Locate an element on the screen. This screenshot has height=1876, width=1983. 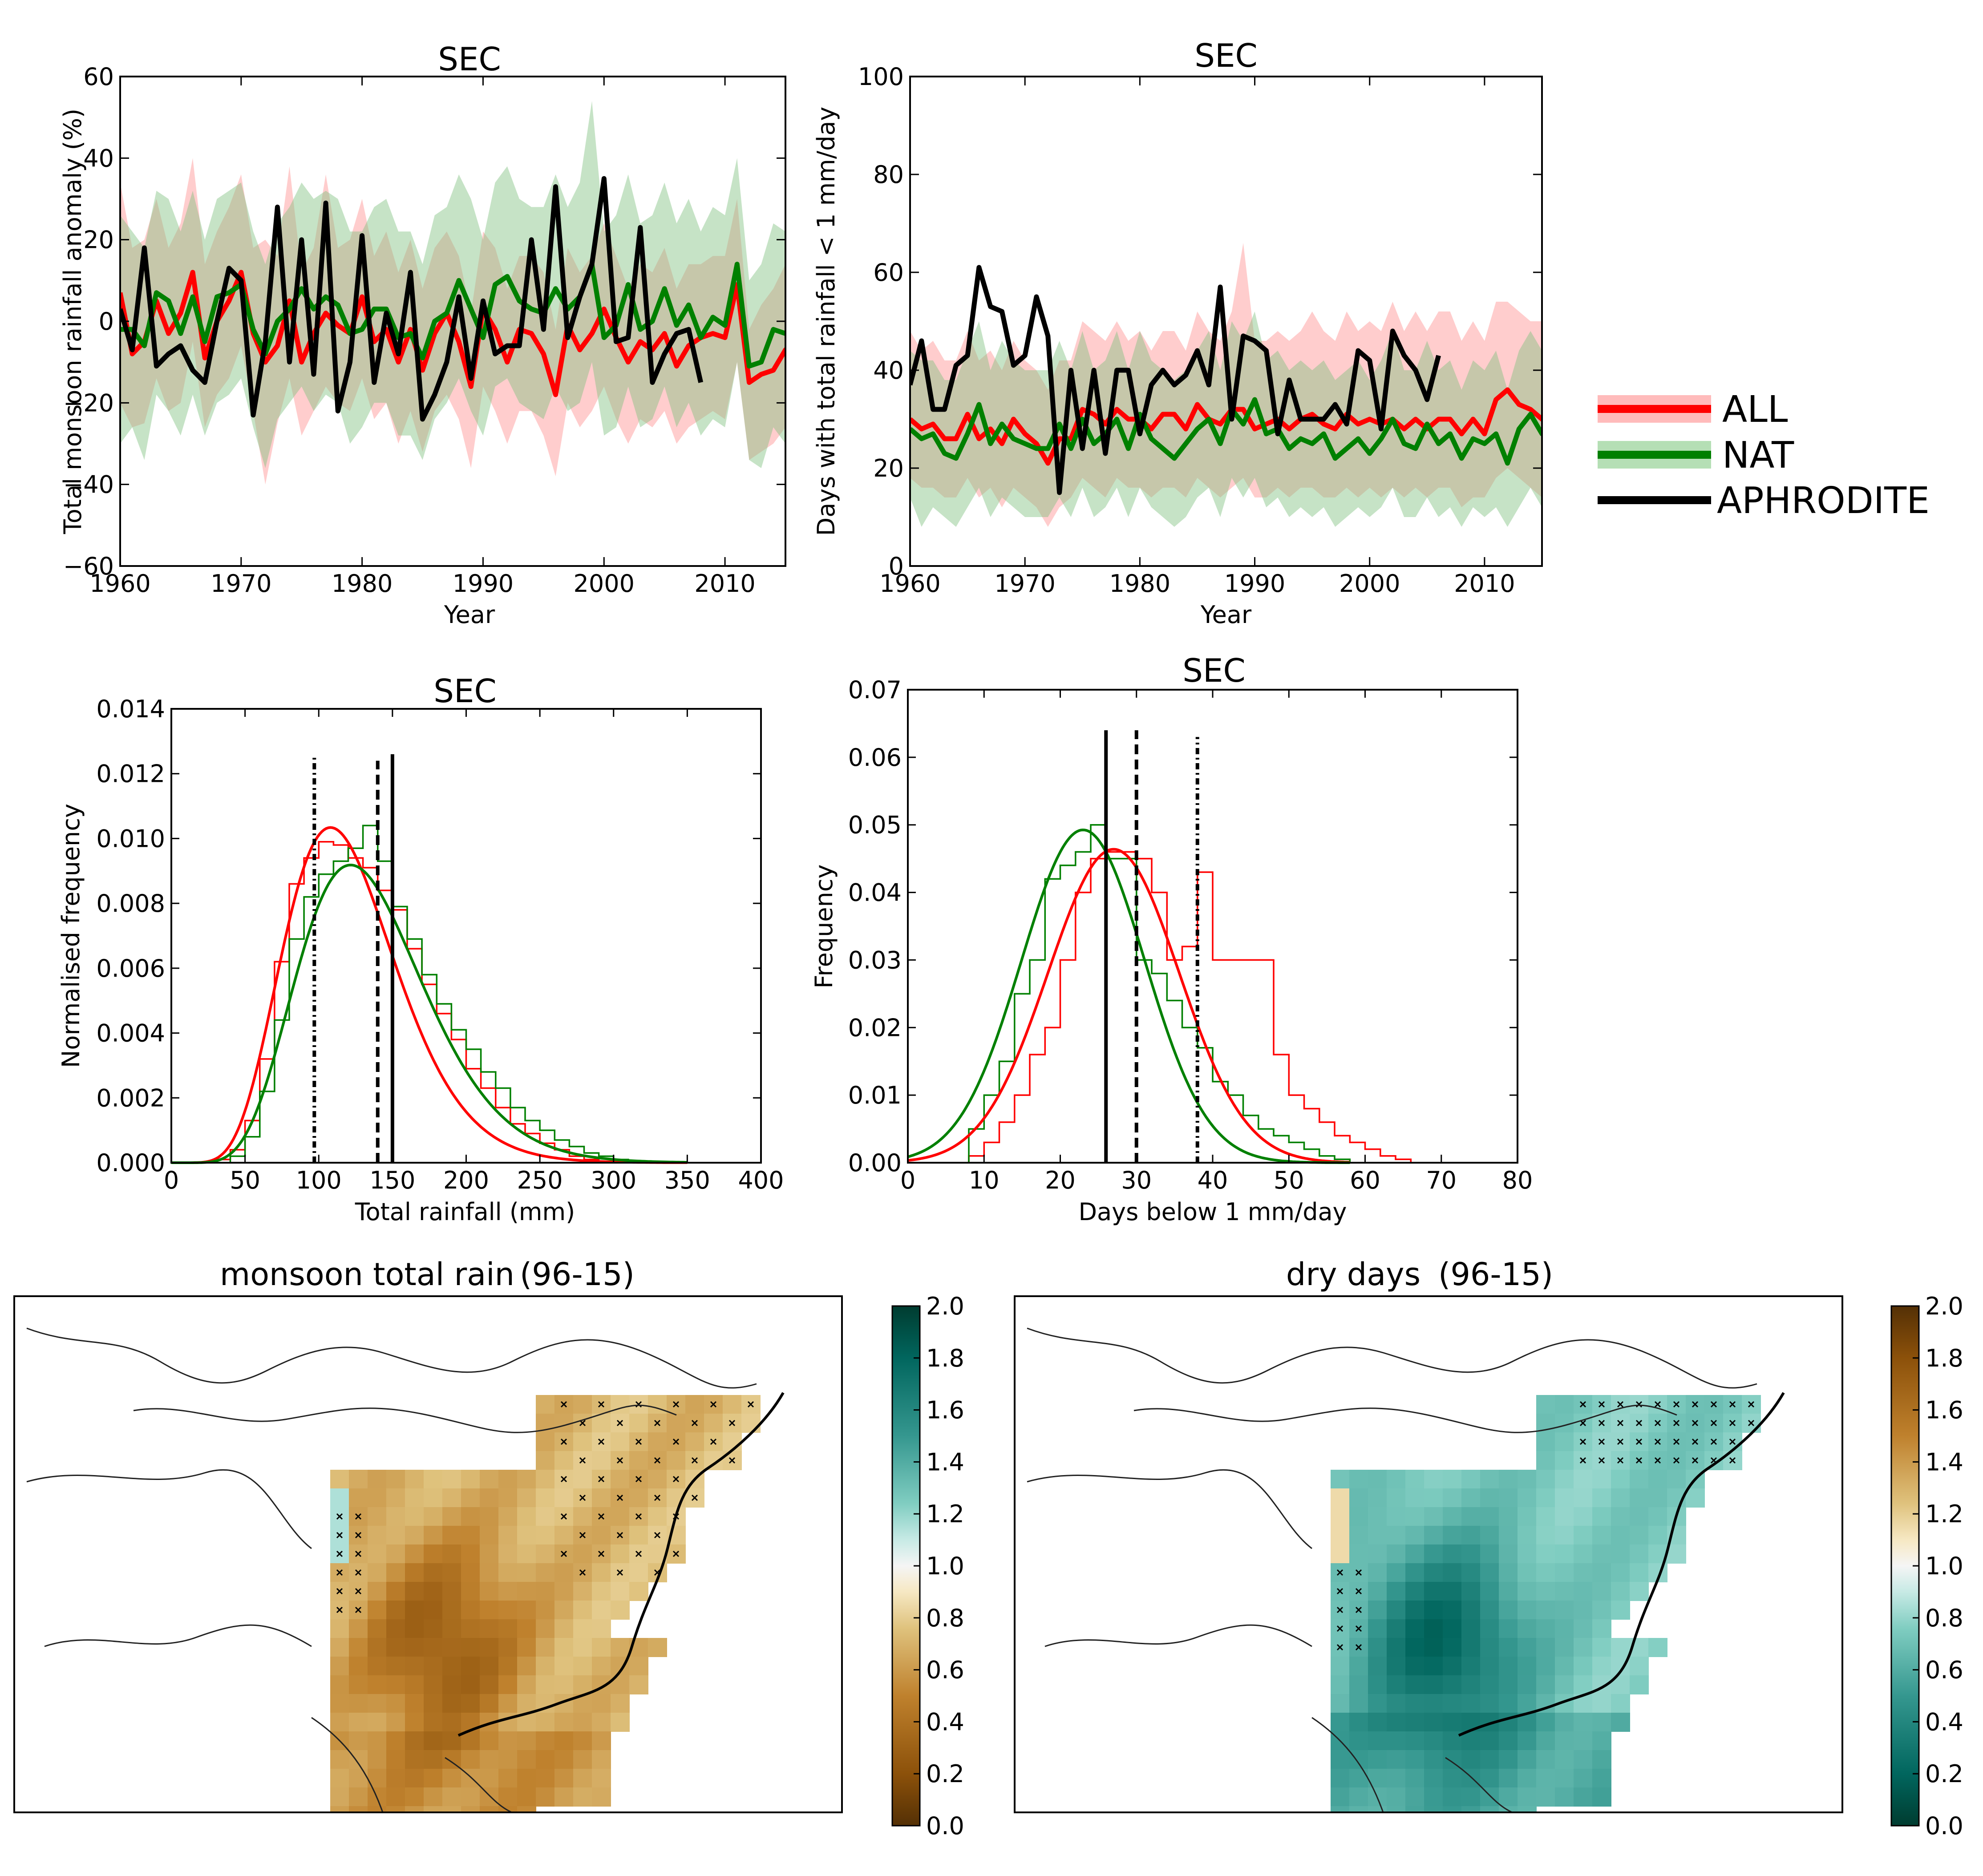
y-tick-label: 100 is located at coordinates (881, 77).